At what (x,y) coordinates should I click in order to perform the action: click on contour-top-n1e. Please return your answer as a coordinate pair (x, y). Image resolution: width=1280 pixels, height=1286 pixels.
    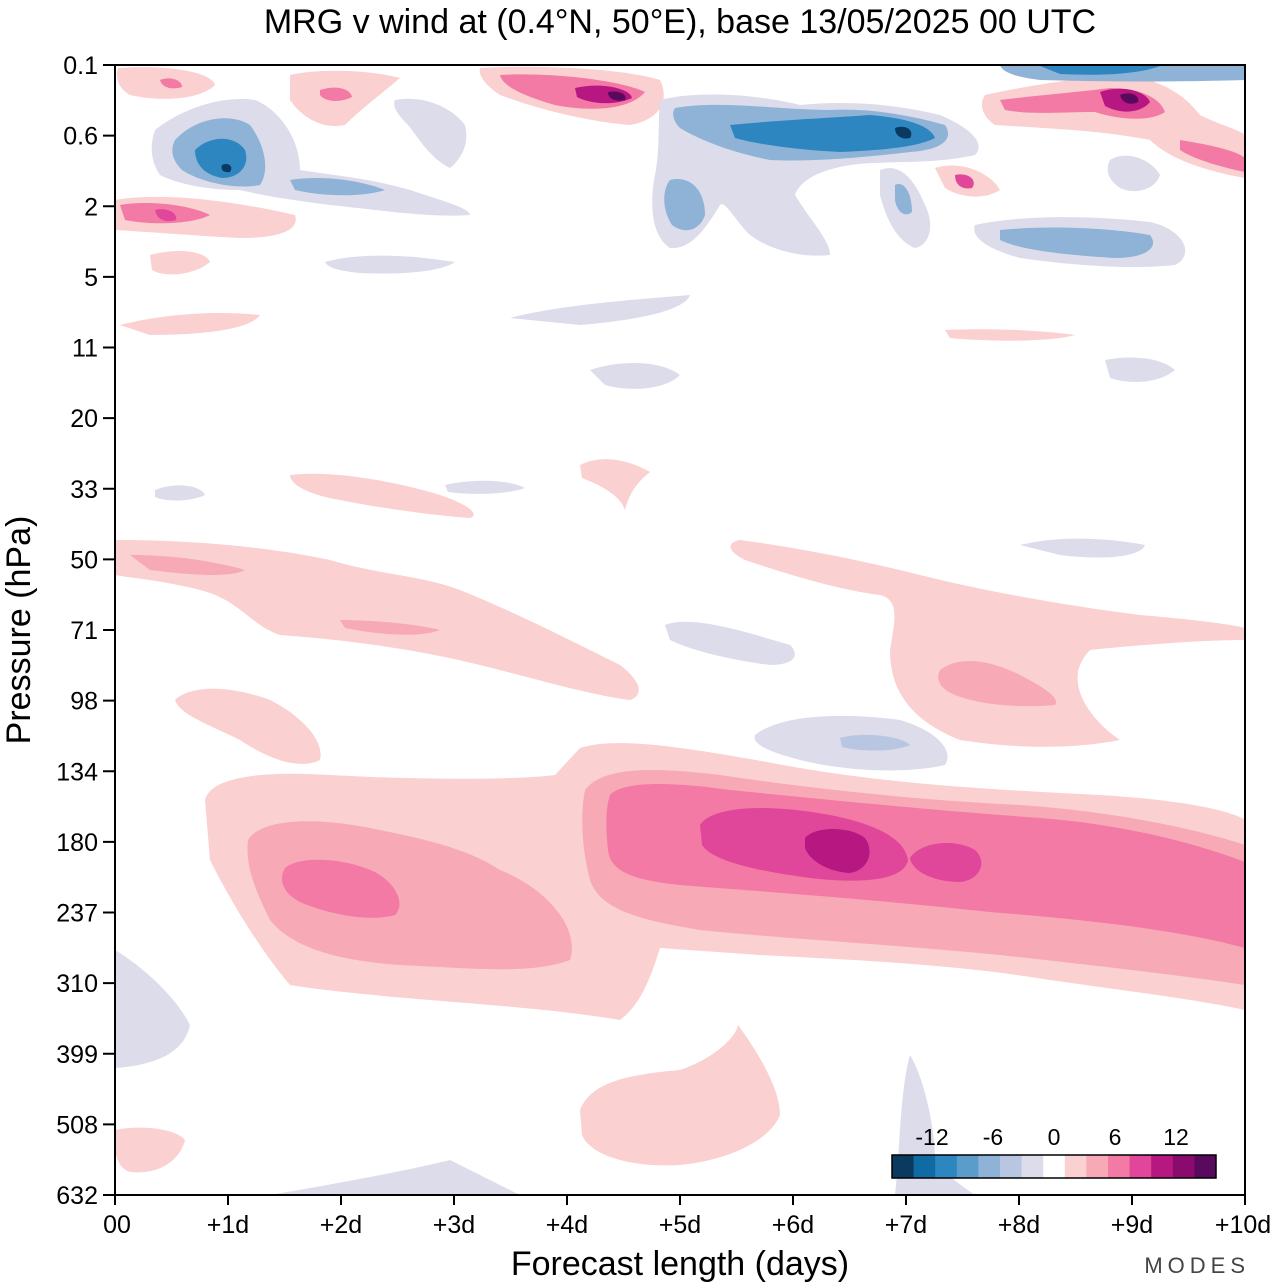
    Looking at the image, I should click on (337, 187).